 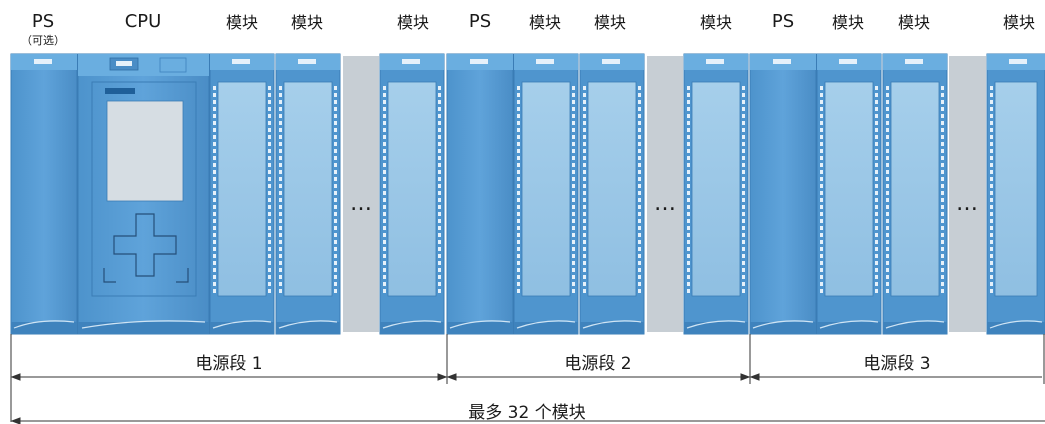 What do you see at coordinates (897, 364) in the screenshot?
I see `segment-label-3: 电源段 3` at bounding box center [897, 364].